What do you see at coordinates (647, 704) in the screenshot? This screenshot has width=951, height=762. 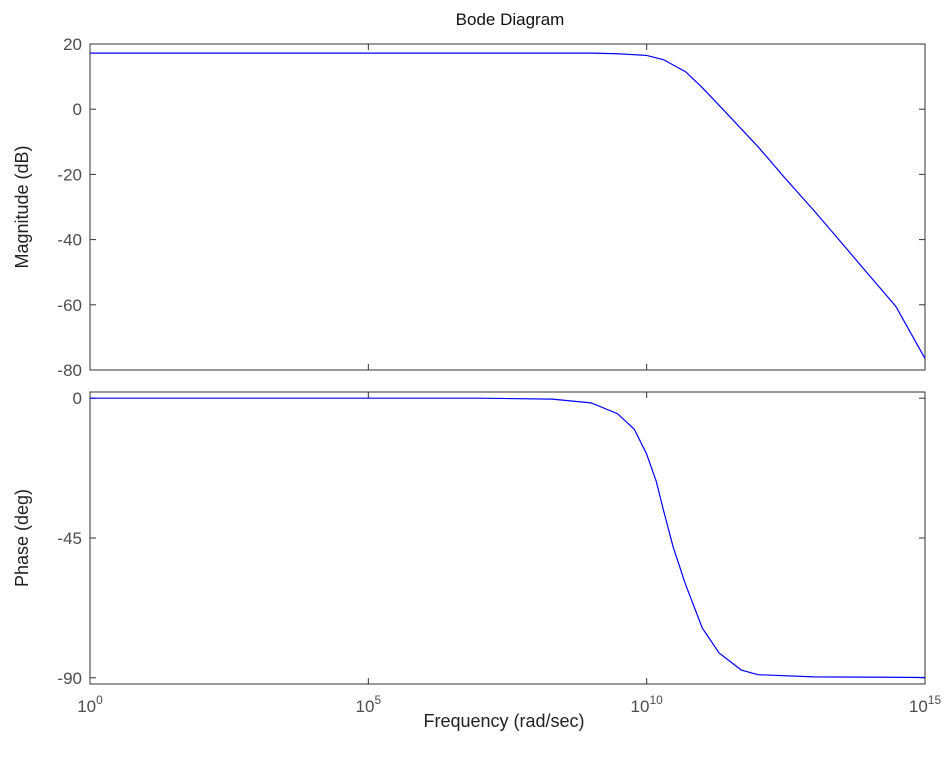 I see `x-tick-label: 10¹⁰` at bounding box center [647, 704].